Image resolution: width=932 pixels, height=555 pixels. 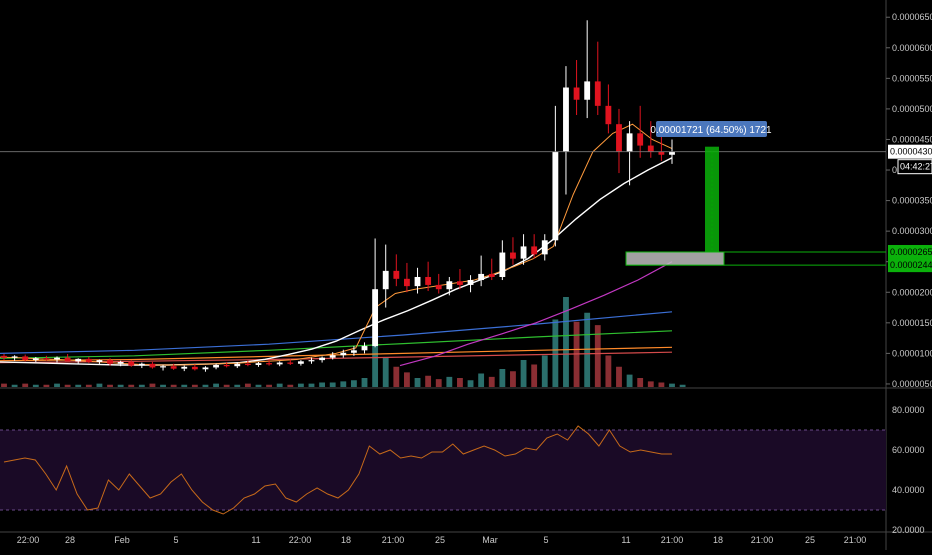 What do you see at coordinates (337, 470) in the screenshot?
I see `rsi-line` at bounding box center [337, 470].